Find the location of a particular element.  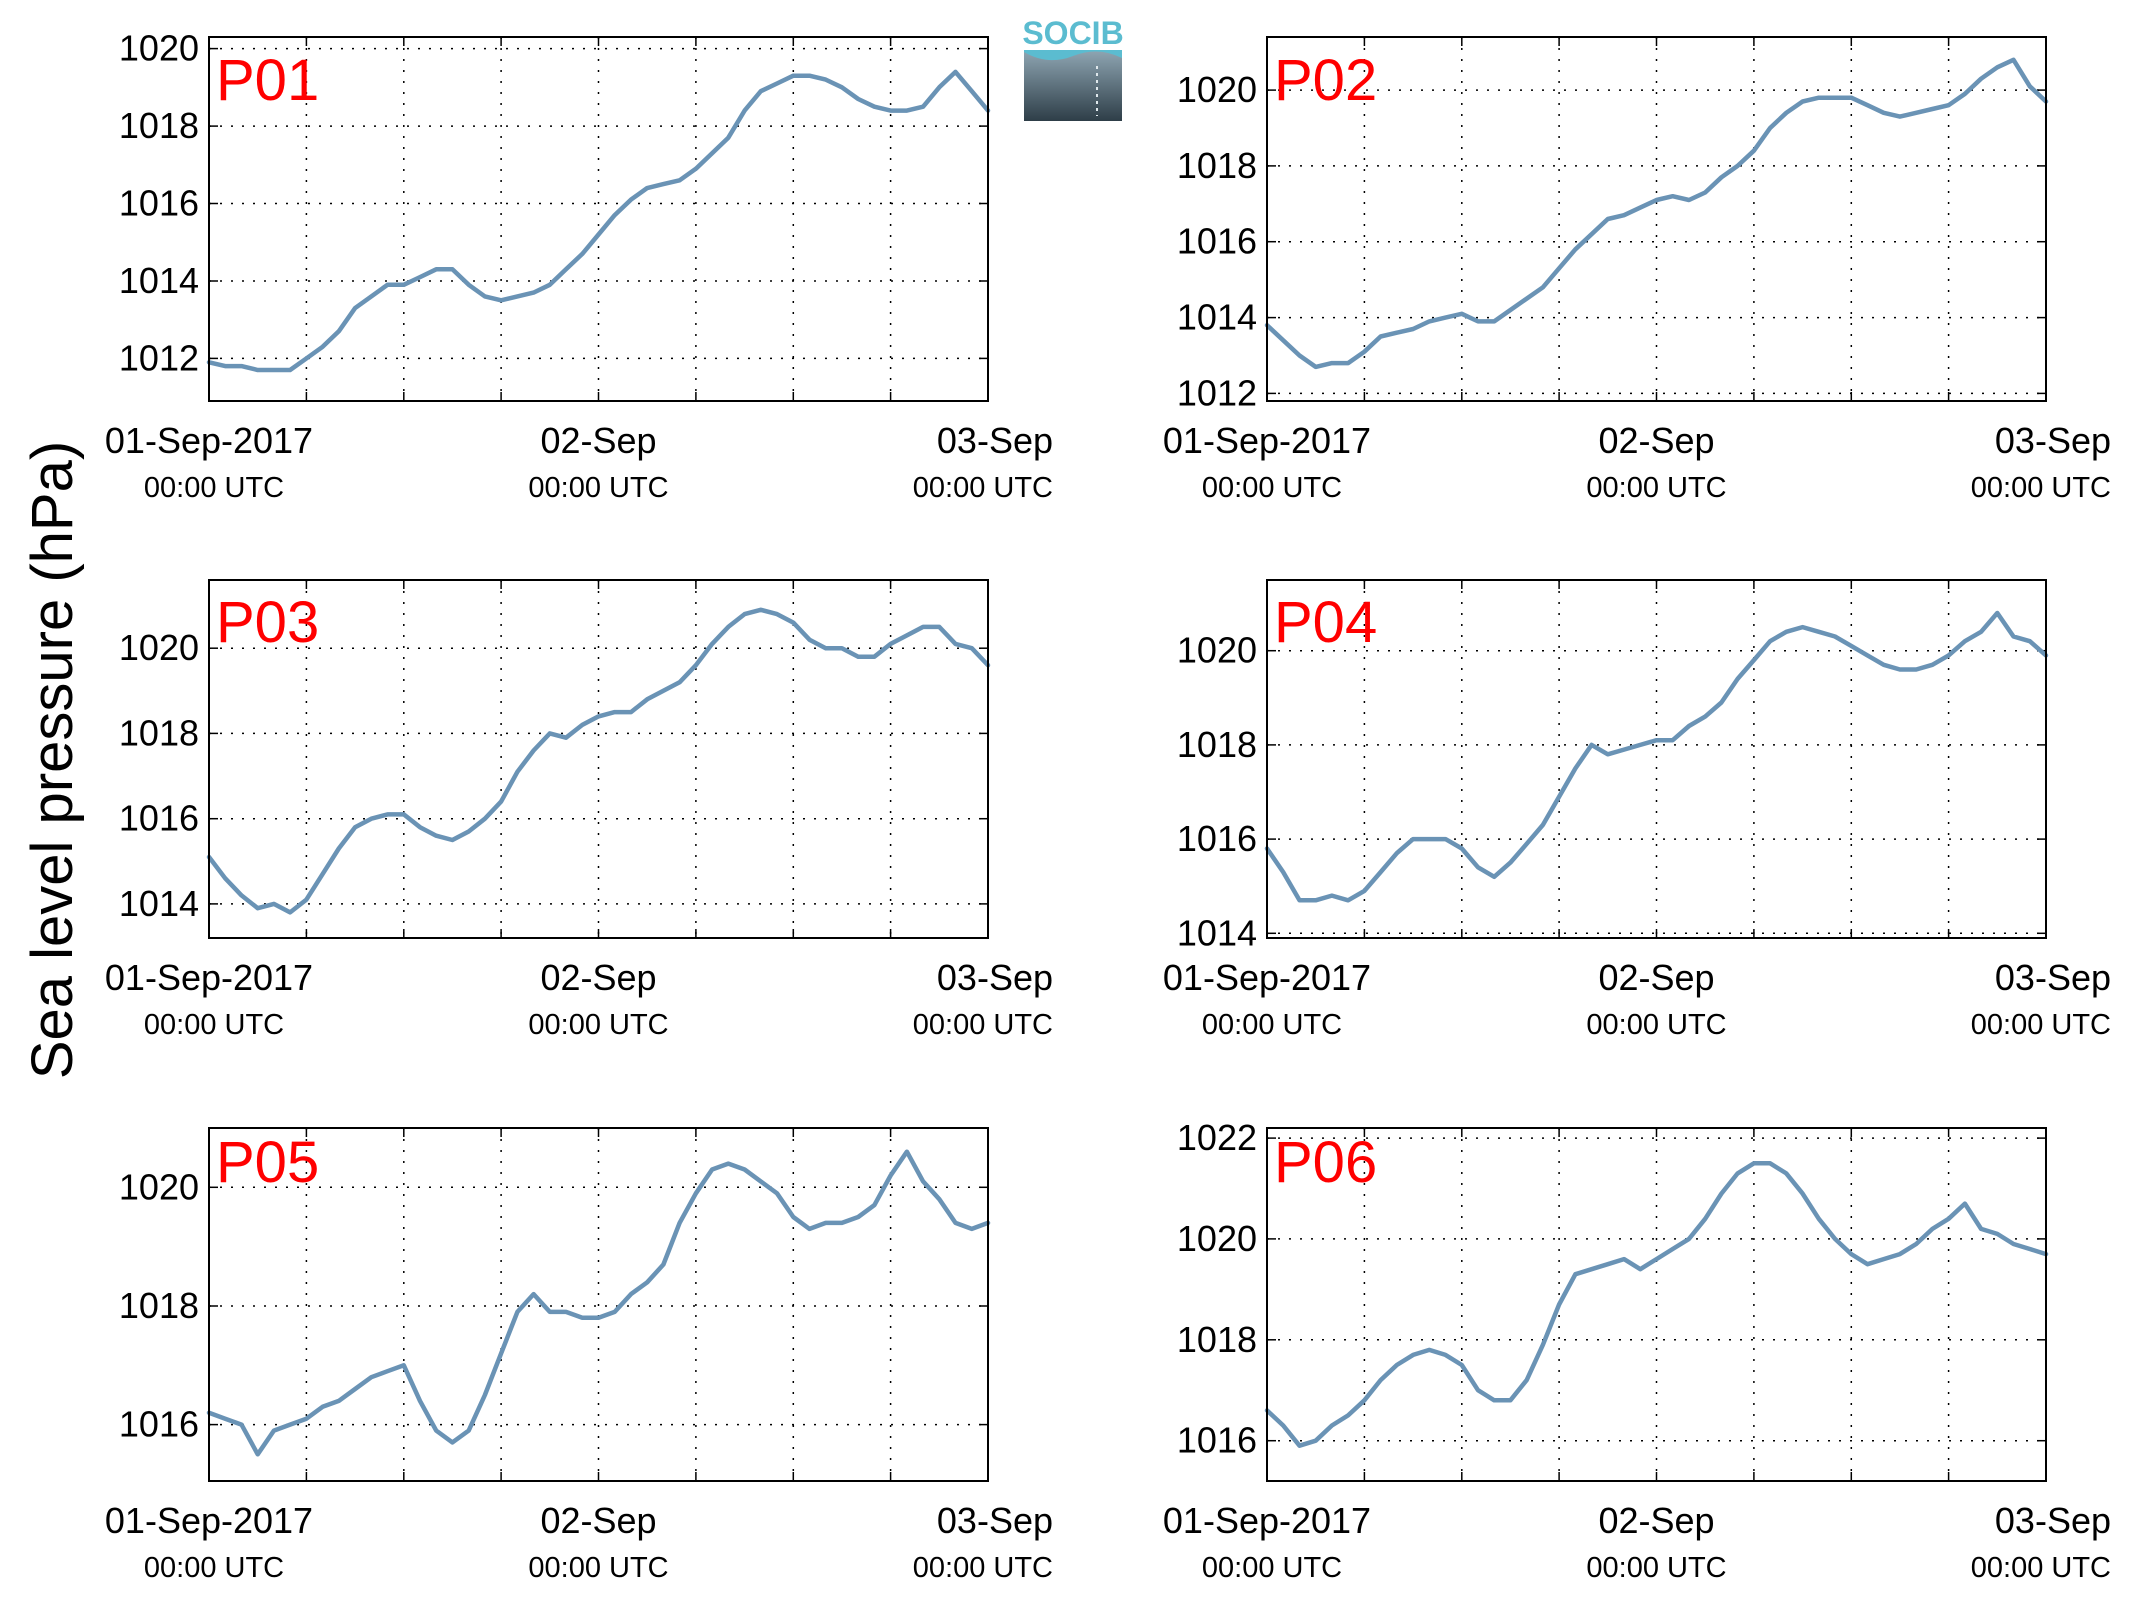

data-line-p01 is located at coordinates (598, 221).